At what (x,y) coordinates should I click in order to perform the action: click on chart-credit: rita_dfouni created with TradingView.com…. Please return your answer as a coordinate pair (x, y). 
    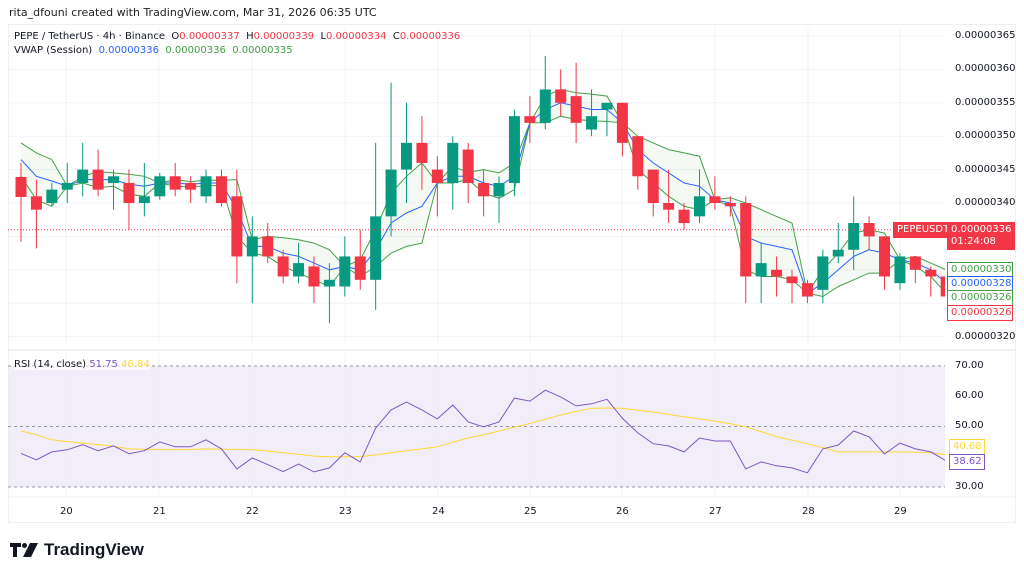
    Looking at the image, I should click on (193, 12).